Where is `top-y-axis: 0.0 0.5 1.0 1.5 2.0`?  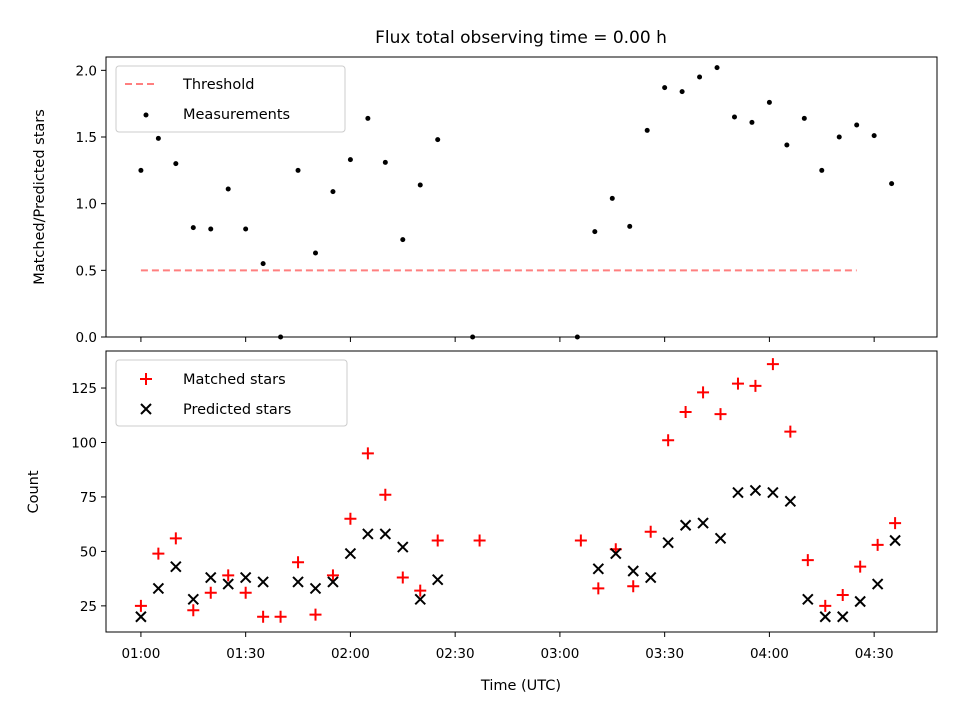 top-y-axis: 0.0 0.5 1.0 1.5 2.0 is located at coordinates (91, 204).